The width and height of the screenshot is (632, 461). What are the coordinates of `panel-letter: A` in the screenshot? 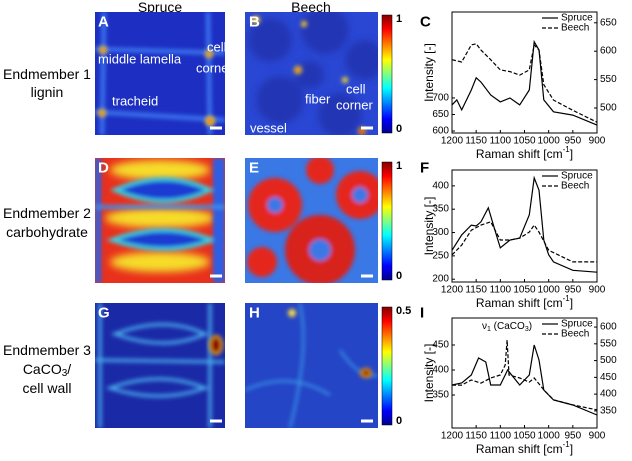 It's located at (103, 22).